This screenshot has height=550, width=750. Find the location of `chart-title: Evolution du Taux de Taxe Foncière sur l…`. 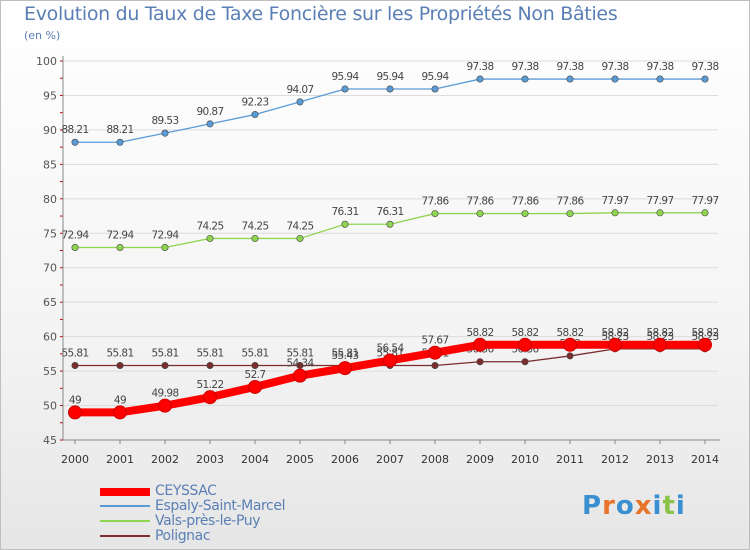

chart-title: Evolution du Taux de Taxe Foncière sur l… is located at coordinates (321, 14).